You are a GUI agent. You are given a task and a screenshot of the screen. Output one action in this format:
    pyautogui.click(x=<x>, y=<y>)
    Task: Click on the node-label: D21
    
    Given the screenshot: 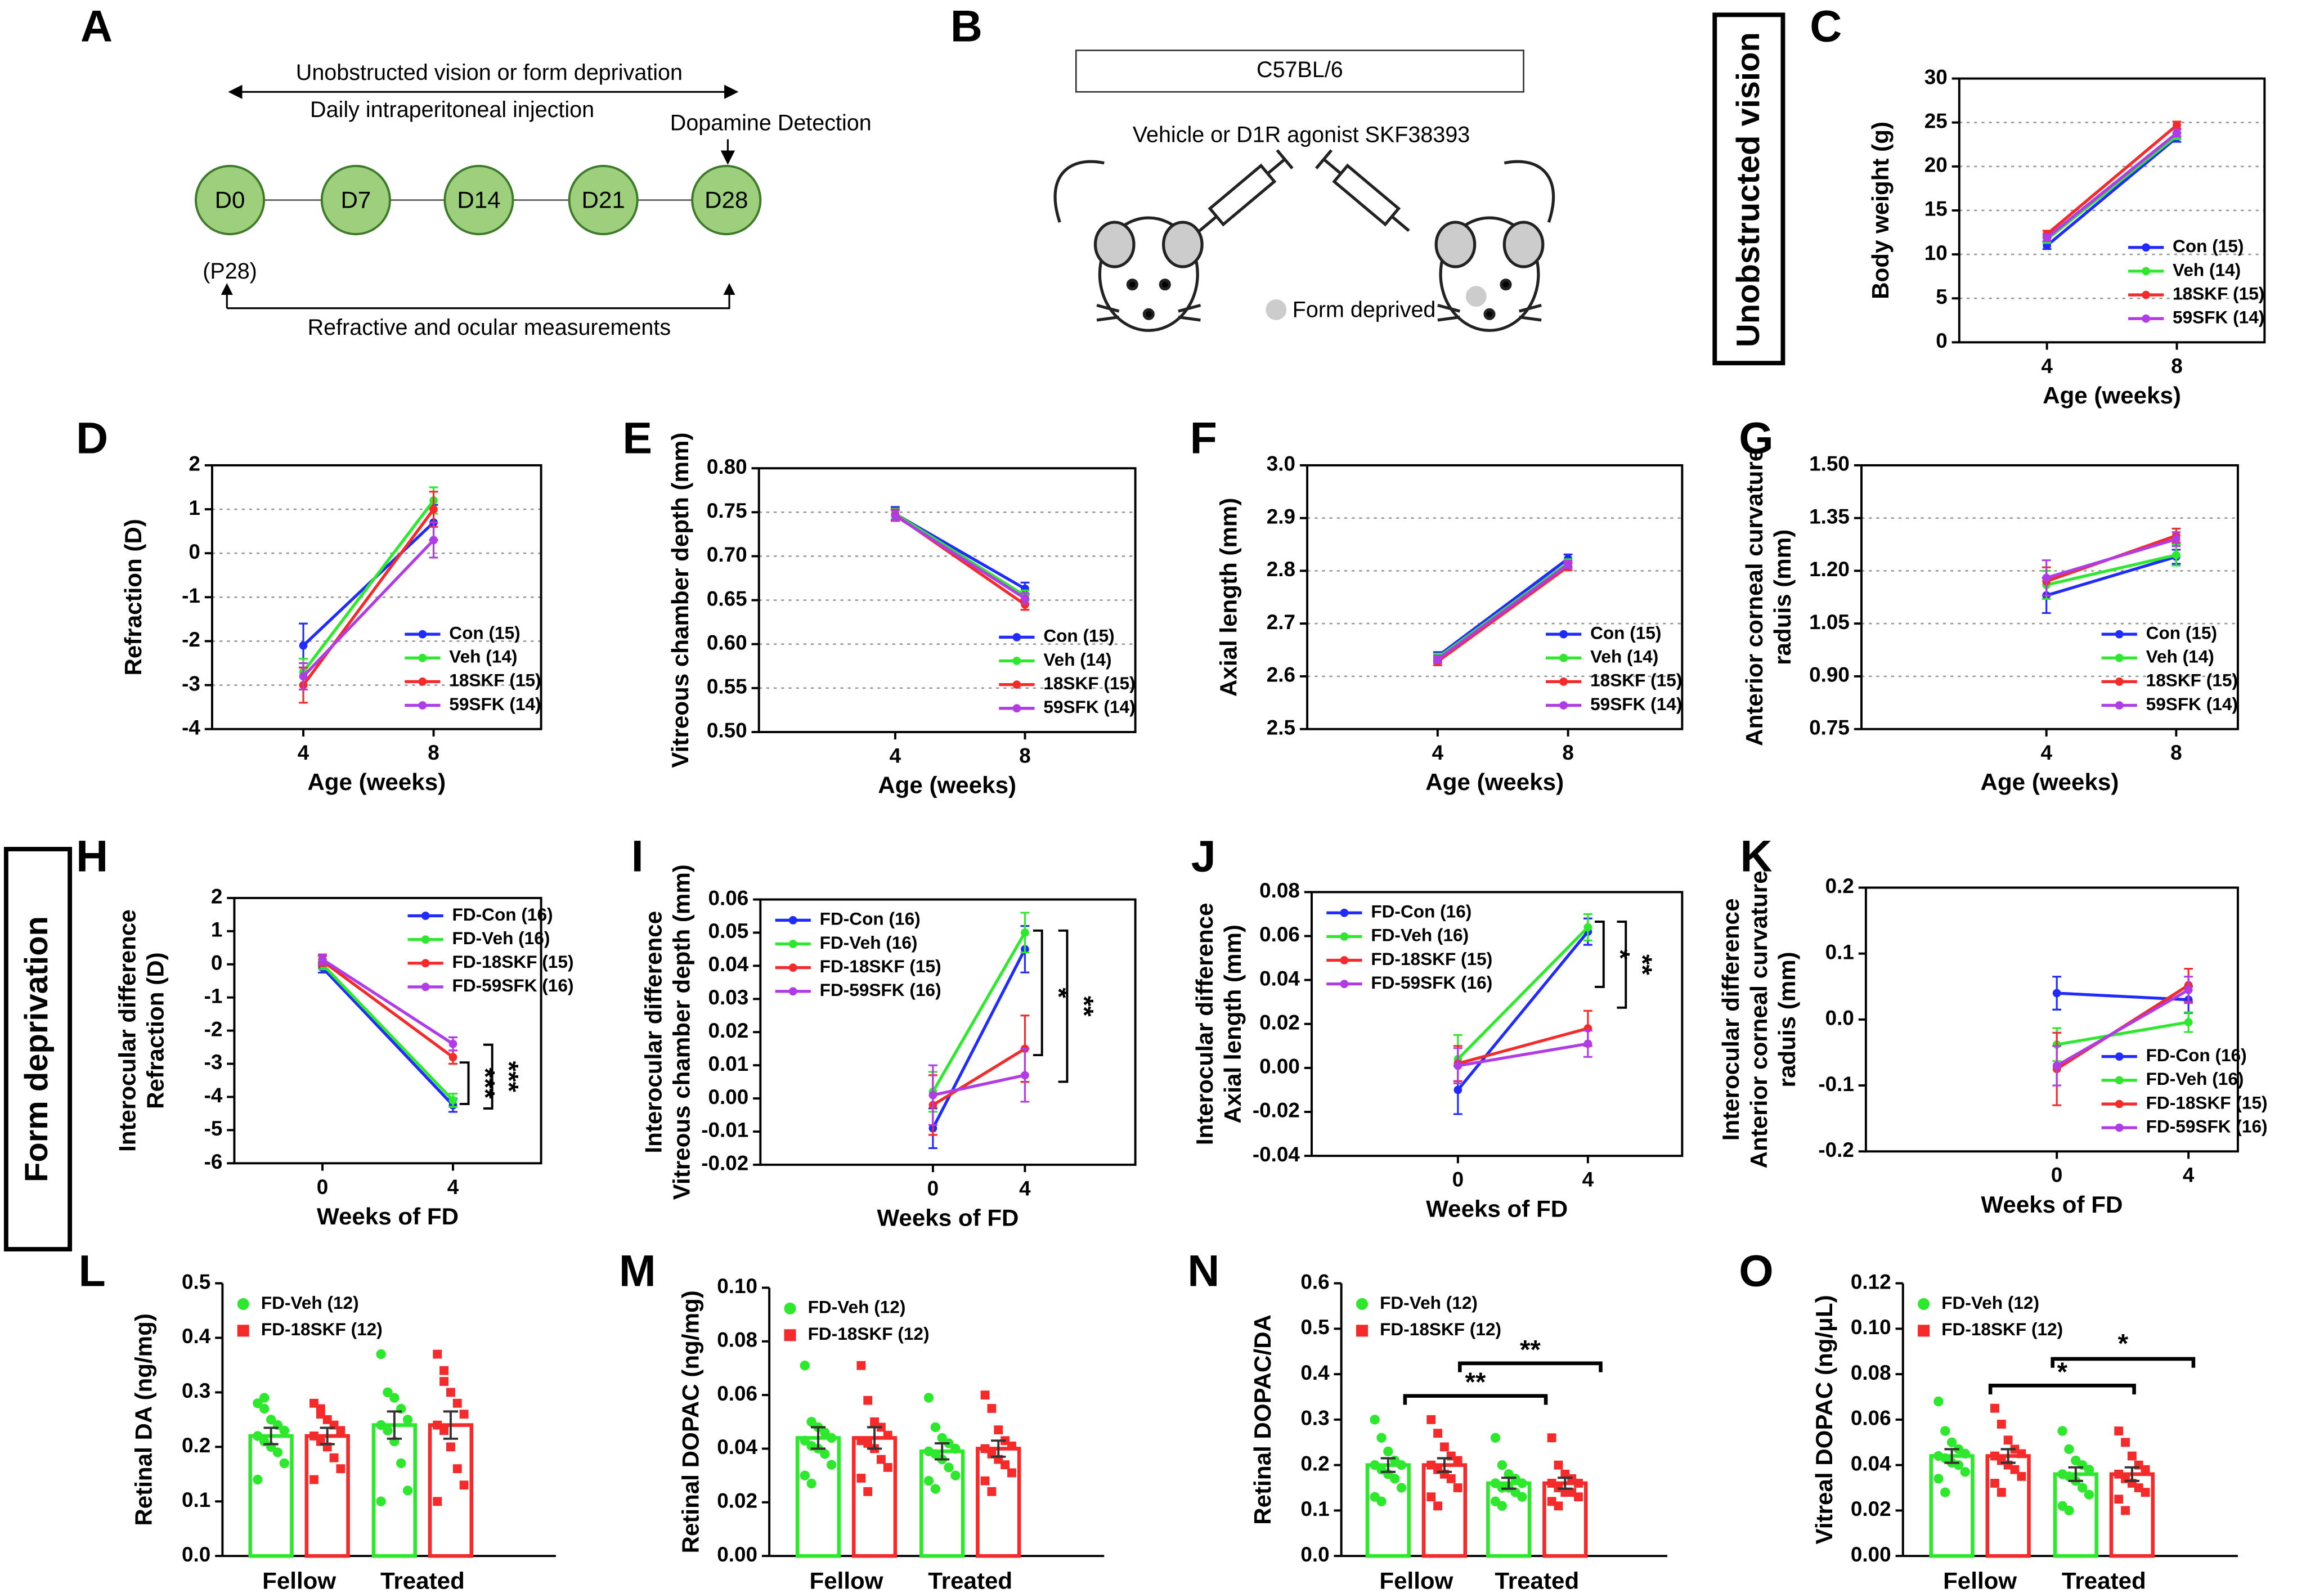 What is the action you would take?
    pyautogui.click(x=603, y=199)
    